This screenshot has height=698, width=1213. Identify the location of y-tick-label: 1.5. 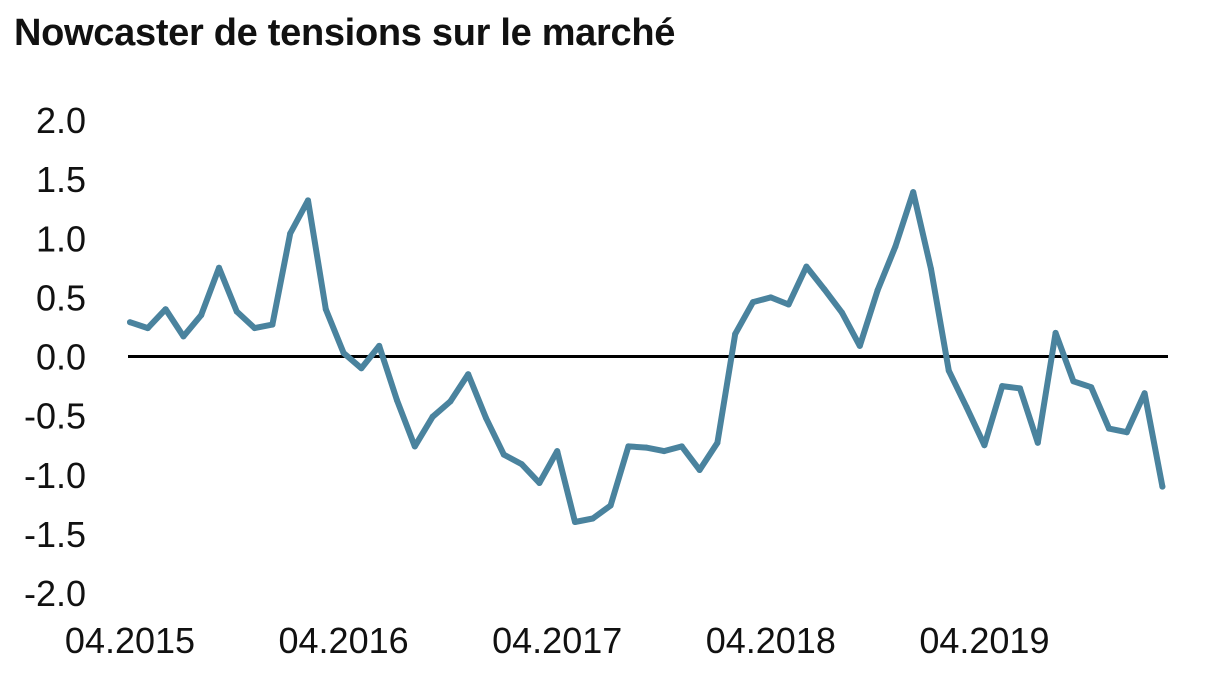
(61, 179).